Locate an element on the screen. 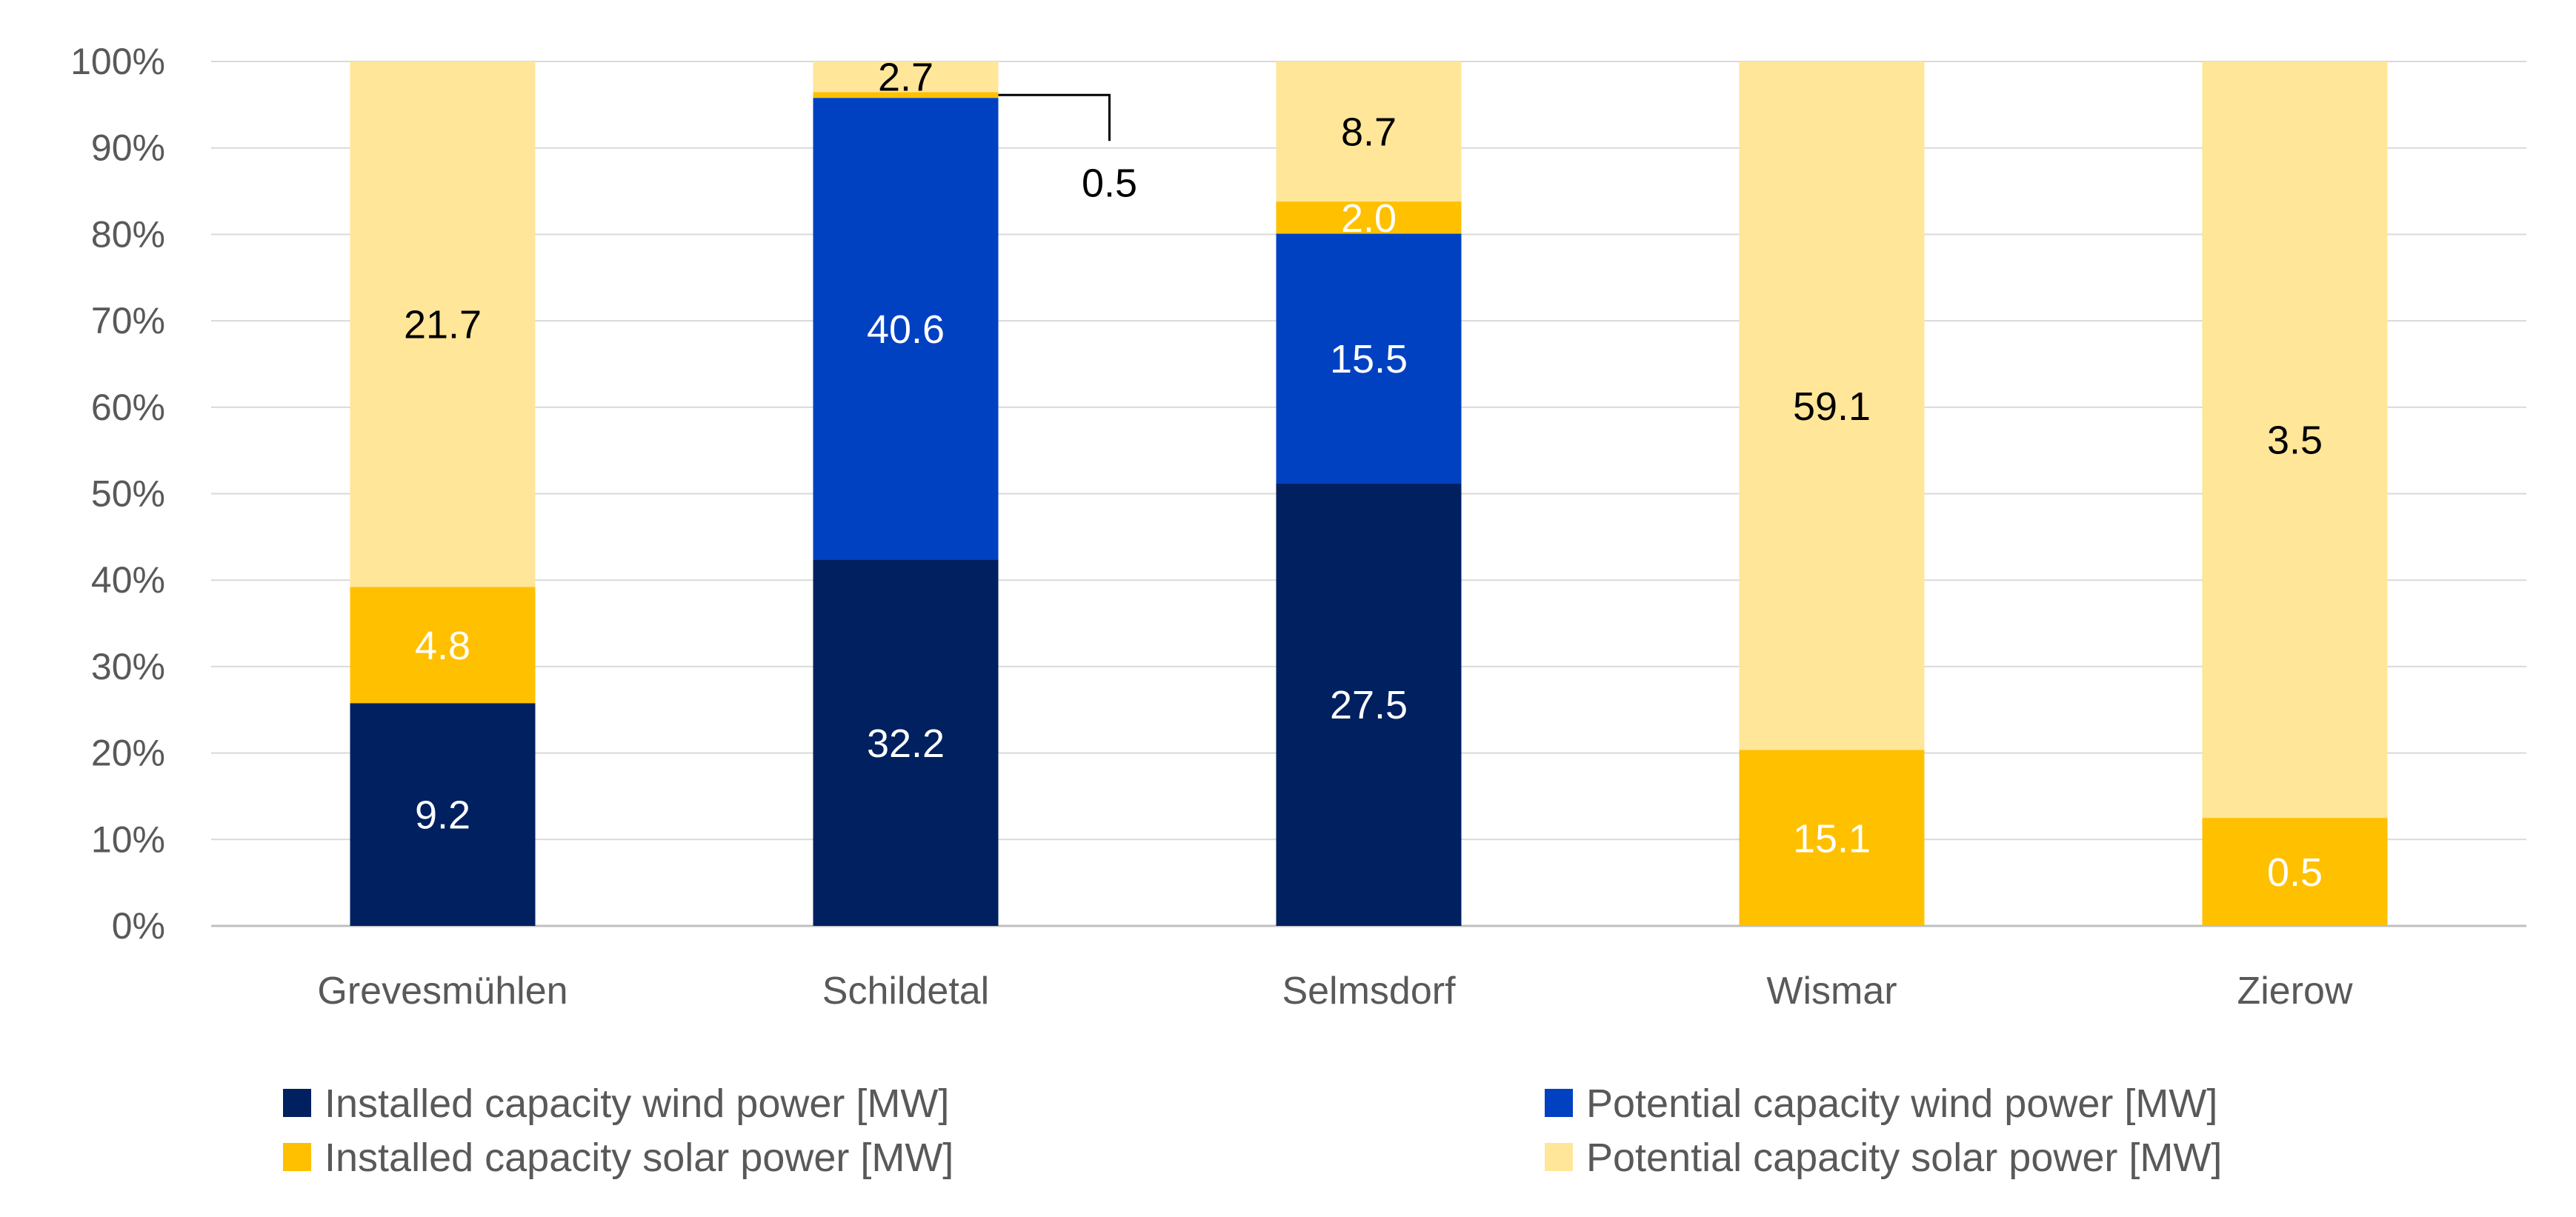  y-tick-label: 40% is located at coordinates (128, 580).